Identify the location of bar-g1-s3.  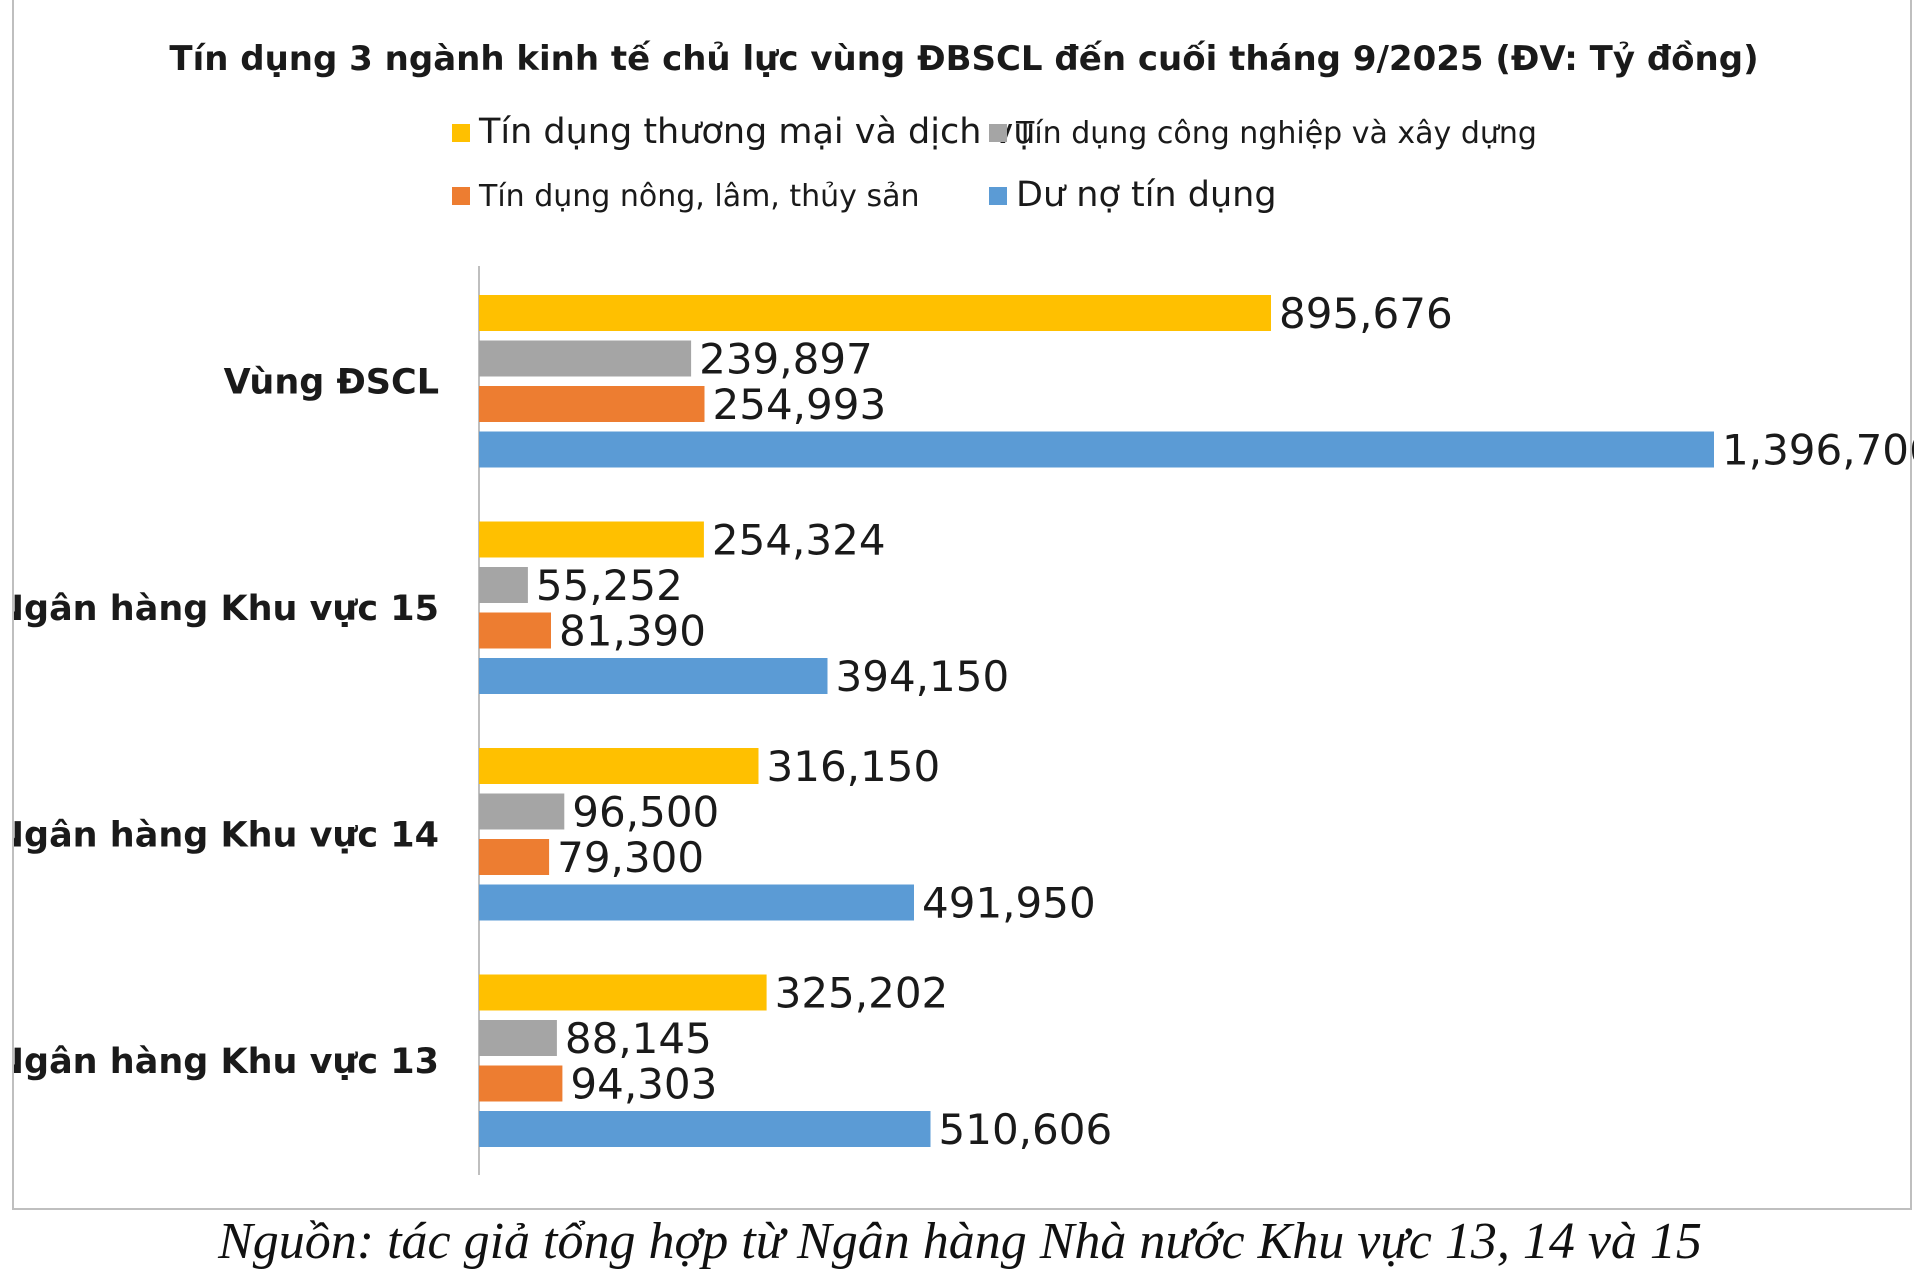
(592, 404).